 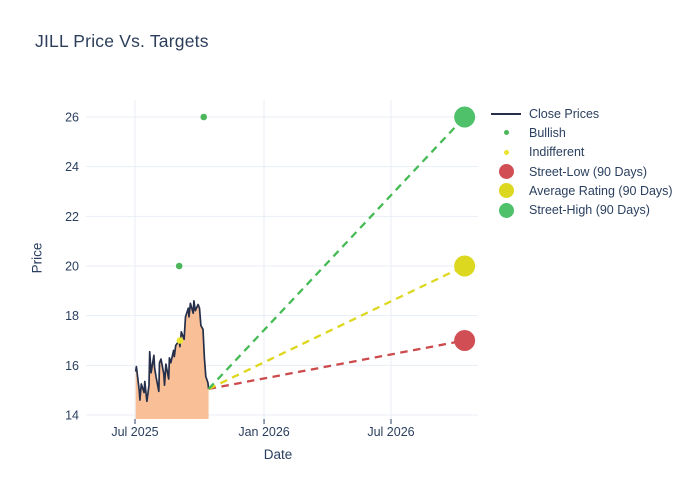 What do you see at coordinates (134, 432) in the screenshot?
I see `x-tick-label: Jul 2025` at bounding box center [134, 432].